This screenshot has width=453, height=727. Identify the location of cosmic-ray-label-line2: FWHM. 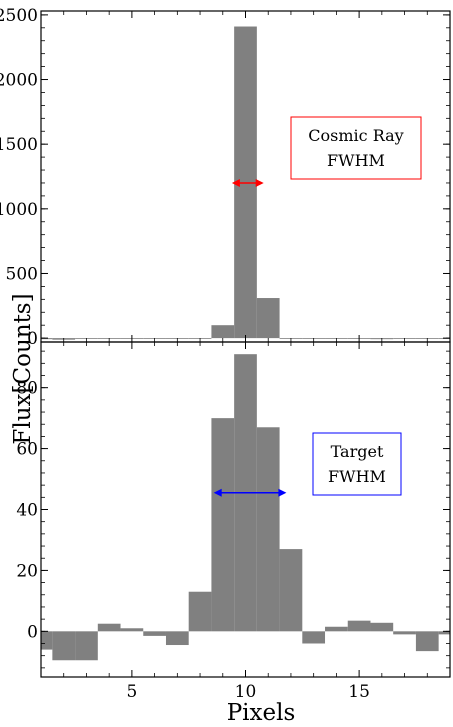
(356, 160).